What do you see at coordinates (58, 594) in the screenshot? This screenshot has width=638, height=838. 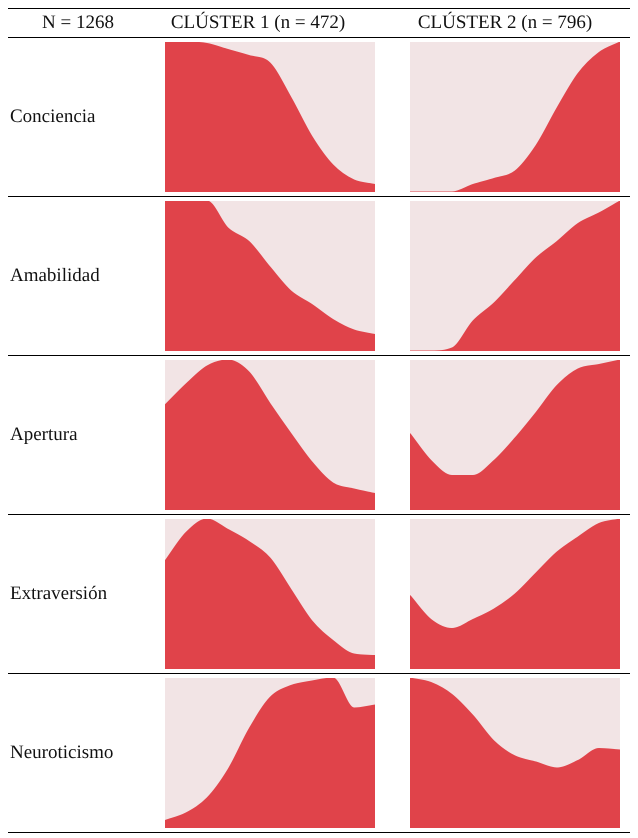 I see `y-axis-title: Extraversión` at bounding box center [58, 594].